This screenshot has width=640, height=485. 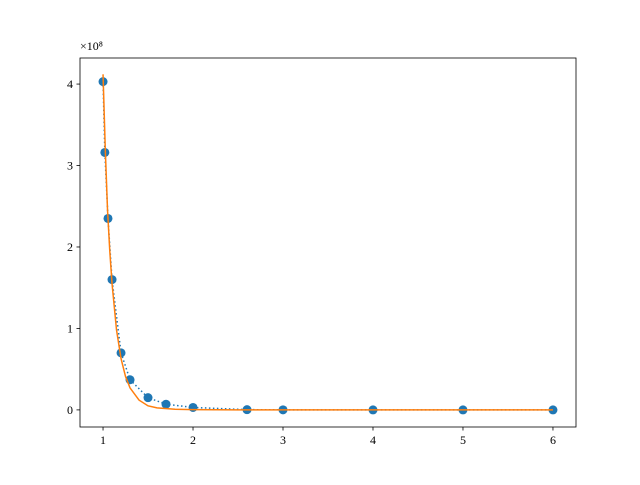 What do you see at coordinates (553, 440) in the screenshot?
I see `x-tick-label: 6` at bounding box center [553, 440].